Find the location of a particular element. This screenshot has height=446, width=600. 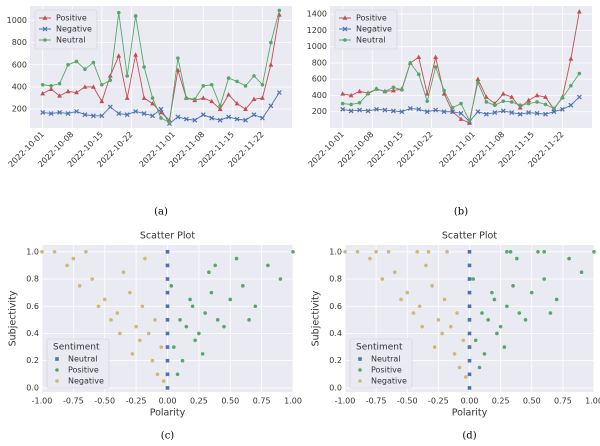

caption: (c) is located at coordinates (168, 436).